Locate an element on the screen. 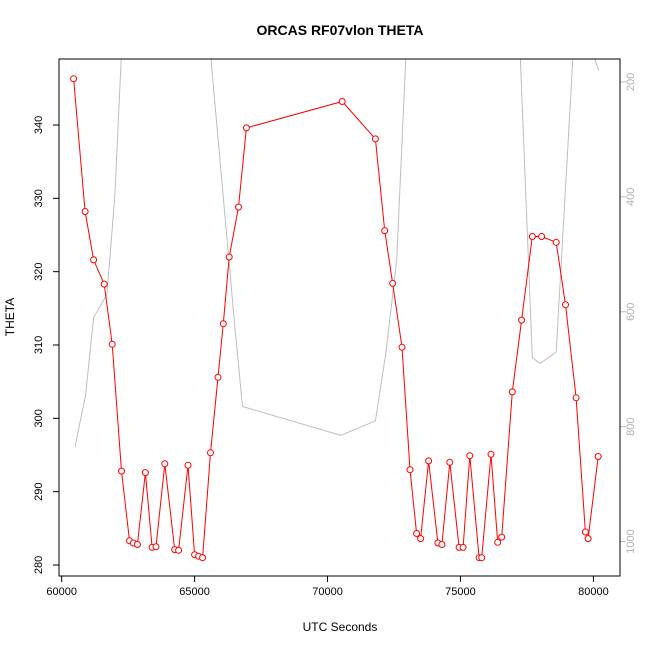  y-tick-label: 330 is located at coordinates (39, 198).